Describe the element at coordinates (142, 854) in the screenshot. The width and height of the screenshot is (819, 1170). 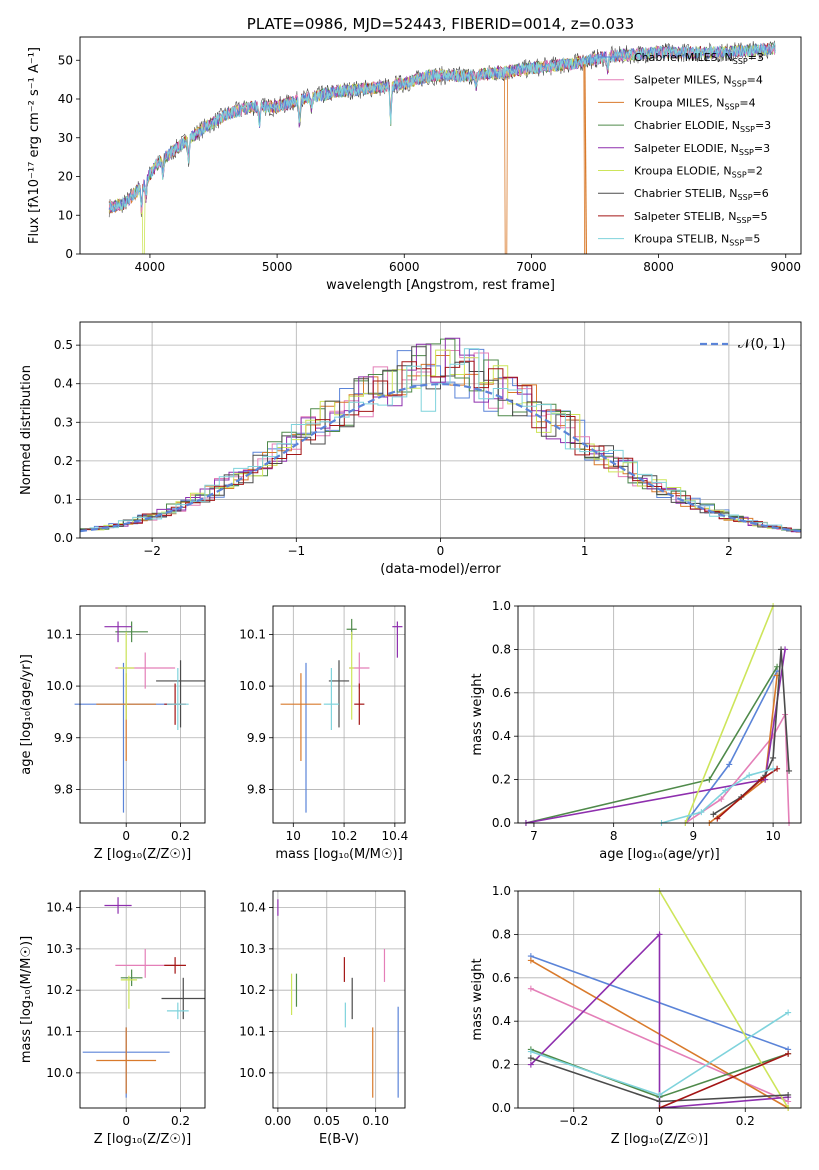
I see `x-axis-label: Z [log₁₀(Z/Z☉)]` at that location.